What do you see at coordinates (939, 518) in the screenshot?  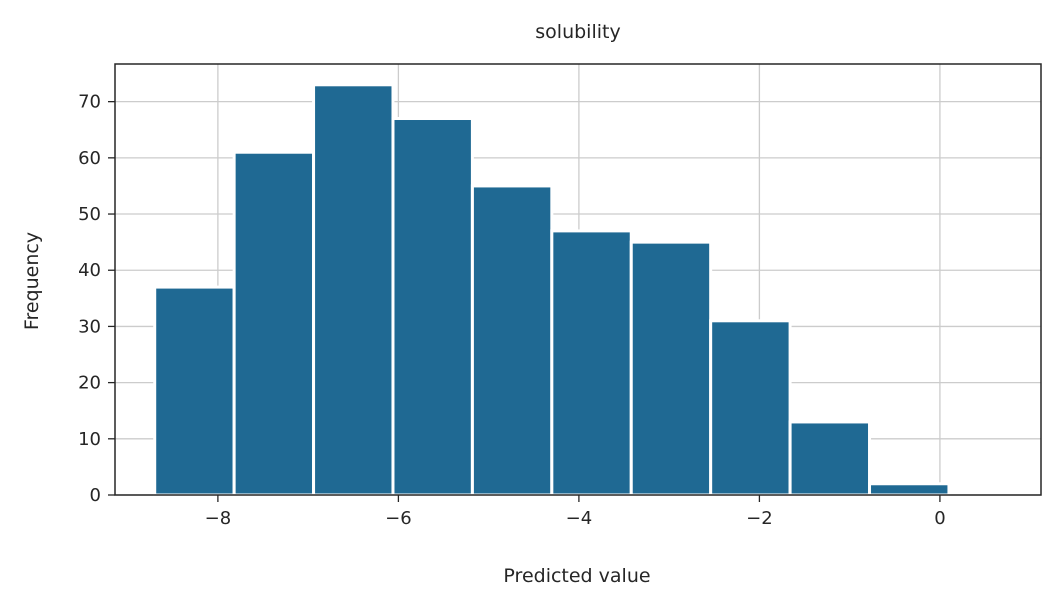 I see `x-tick-label: 0` at bounding box center [939, 518].